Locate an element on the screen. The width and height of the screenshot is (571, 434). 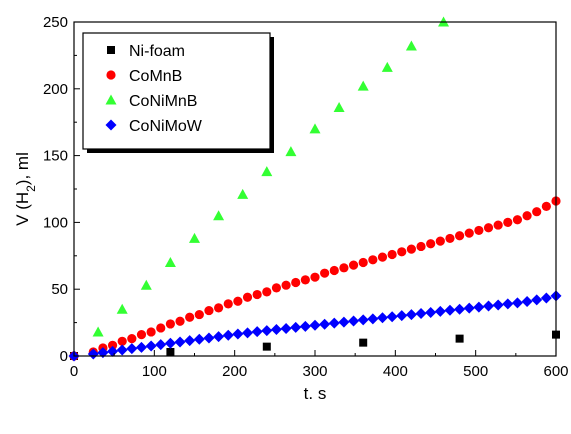
y-tick-label: 0 is located at coordinates (64, 356).